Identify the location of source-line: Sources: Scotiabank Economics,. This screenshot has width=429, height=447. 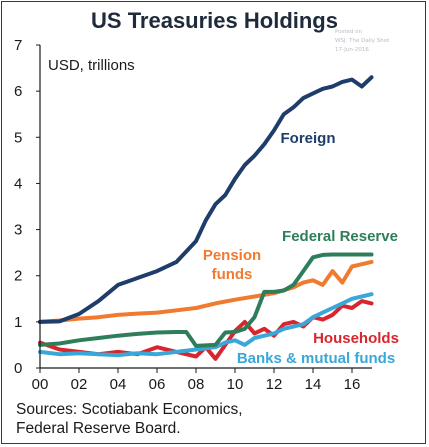
(129, 409).